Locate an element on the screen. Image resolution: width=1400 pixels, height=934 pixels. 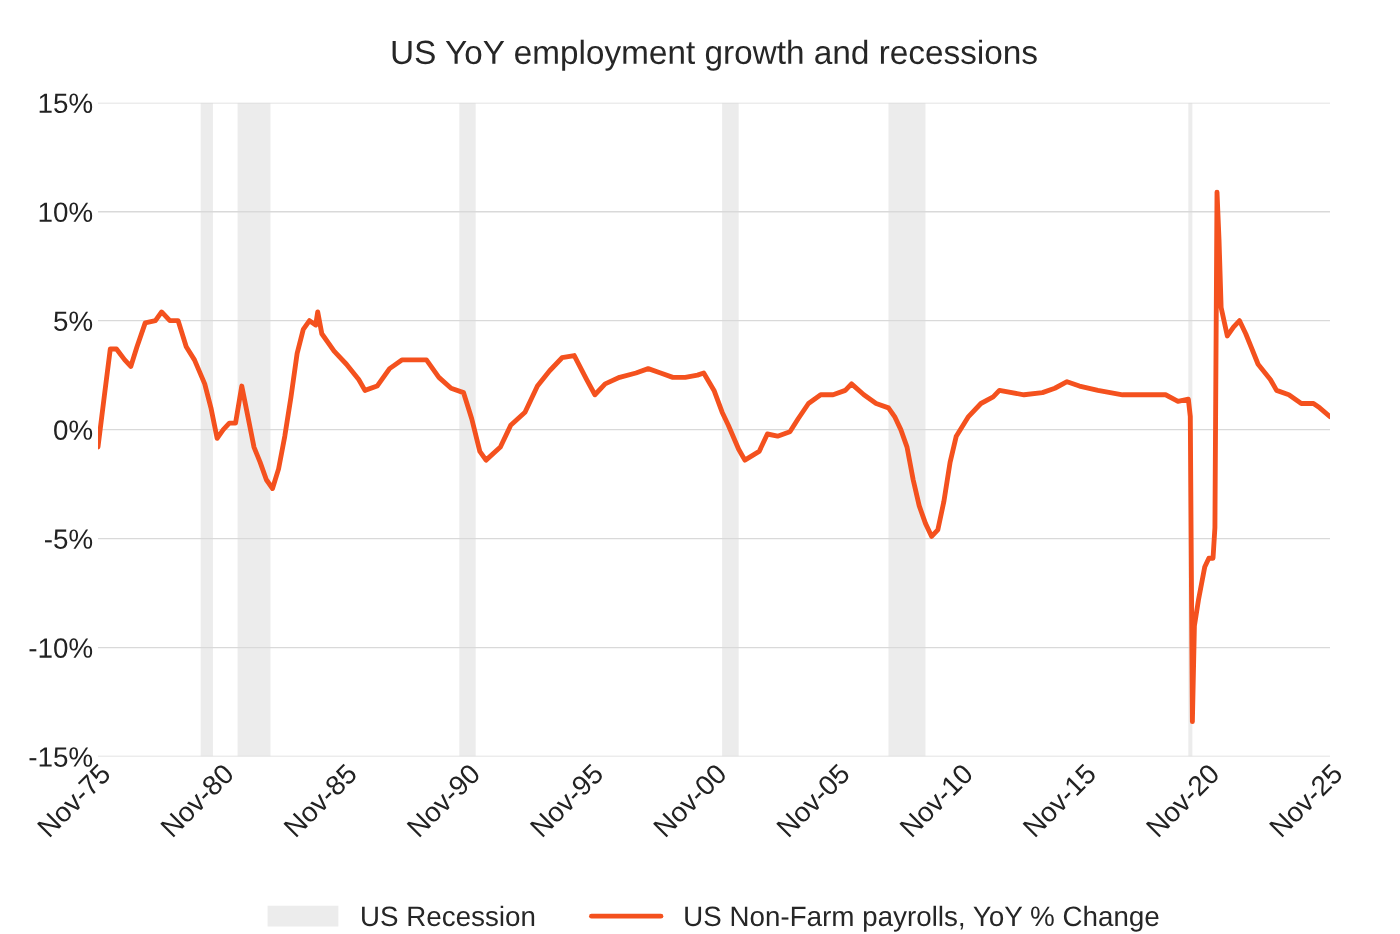
y-tick-label: 10% is located at coordinates (66, 212).